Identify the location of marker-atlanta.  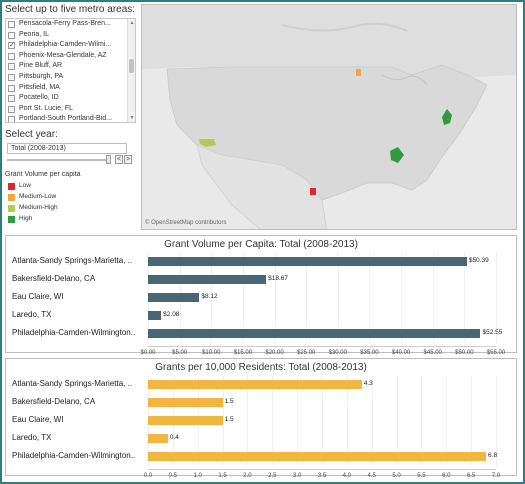
(397, 155).